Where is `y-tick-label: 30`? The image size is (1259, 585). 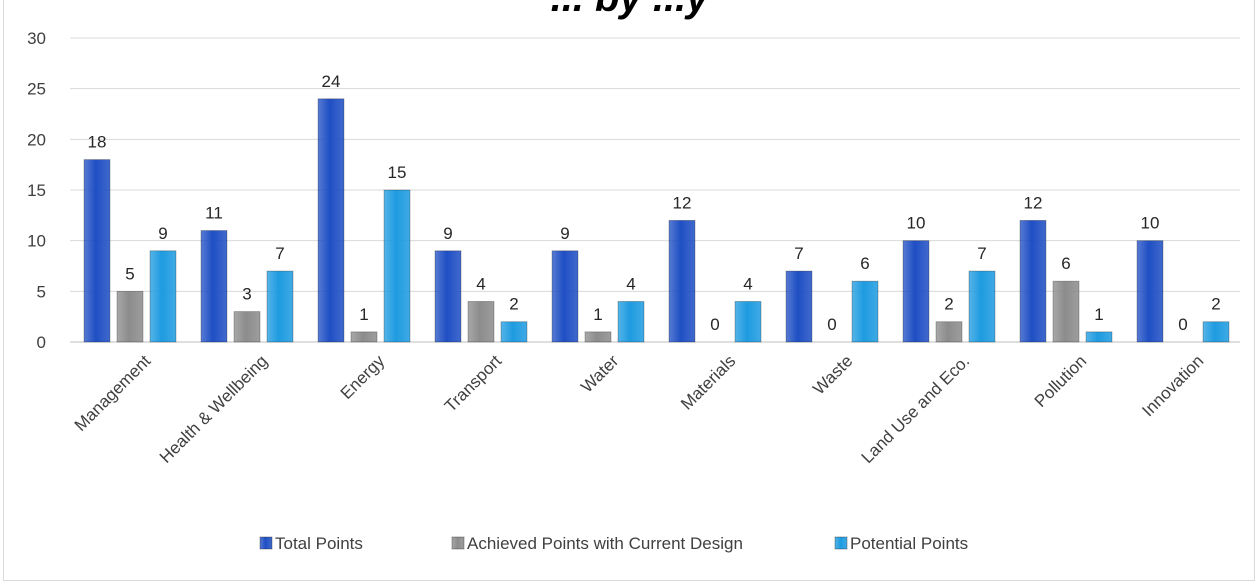
y-tick-label: 30 is located at coordinates (36, 38).